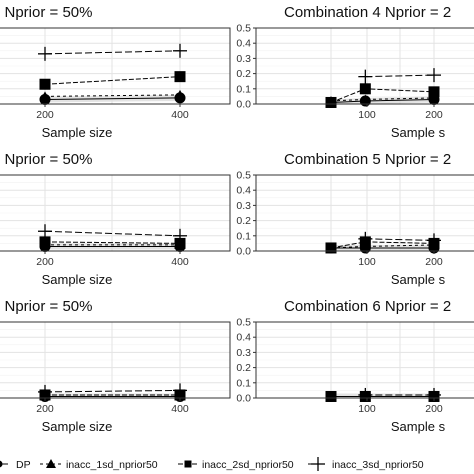 Image resolution: width=474 pixels, height=474 pixels. What do you see at coordinates (188, 464) in the screenshot?
I see `square-marker-legend` at bounding box center [188, 464].